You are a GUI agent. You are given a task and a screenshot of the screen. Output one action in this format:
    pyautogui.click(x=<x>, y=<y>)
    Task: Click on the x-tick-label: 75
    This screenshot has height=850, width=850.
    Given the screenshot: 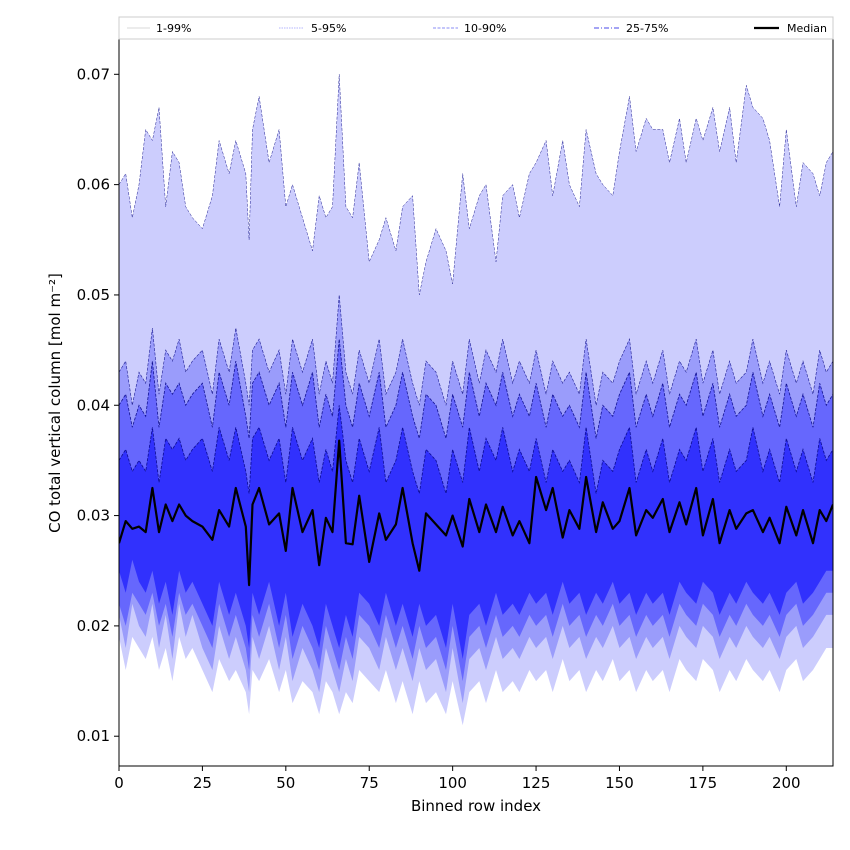 What is the action you would take?
    pyautogui.click(x=369, y=783)
    